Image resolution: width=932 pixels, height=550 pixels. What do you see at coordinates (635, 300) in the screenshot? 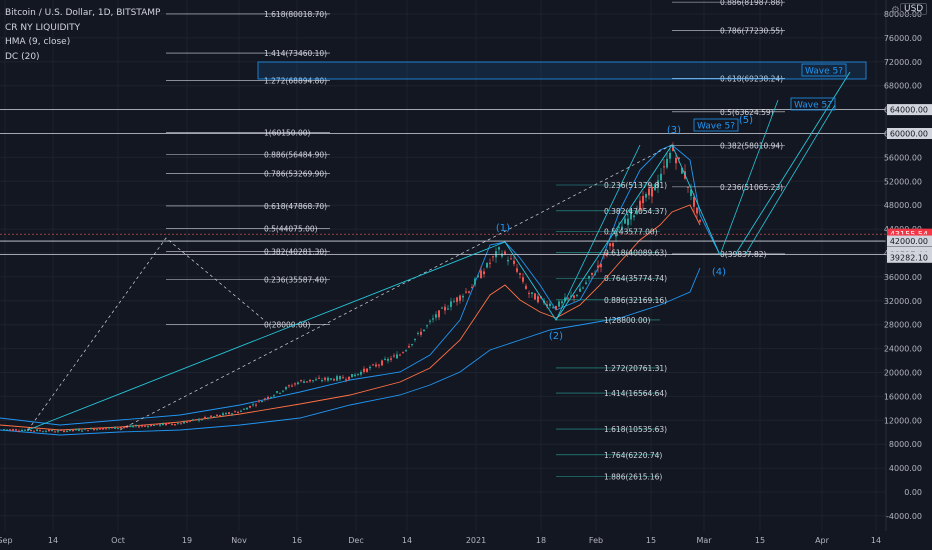
I see `fib-mid-label: 0.886(32169.16)` at bounding box center [635, 300].